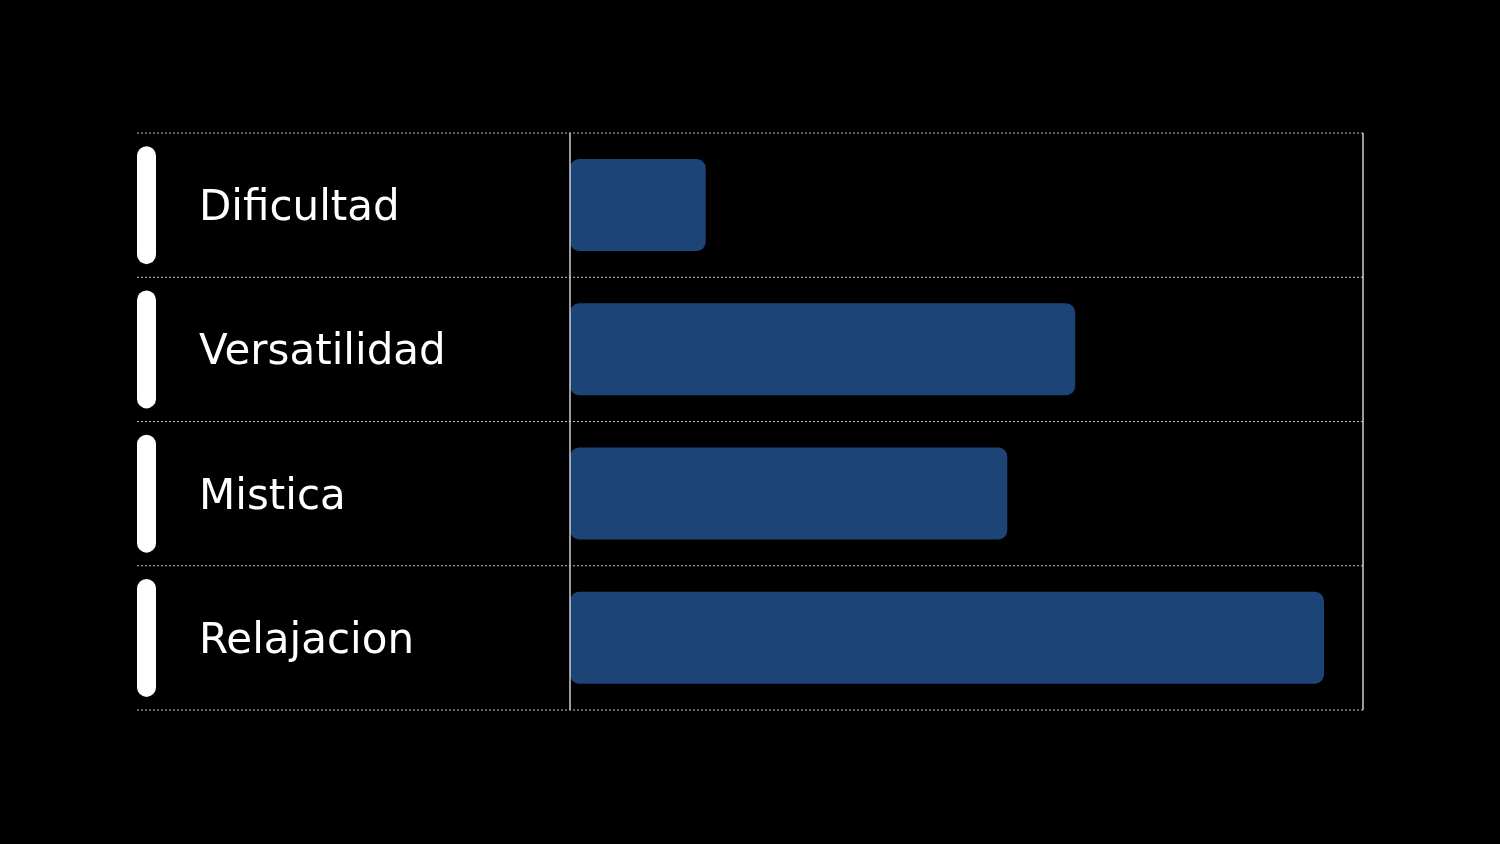  Describe the element at coordinates (272, 494) in the screenshot. I see `y-tick-label: Mistica` at that location.